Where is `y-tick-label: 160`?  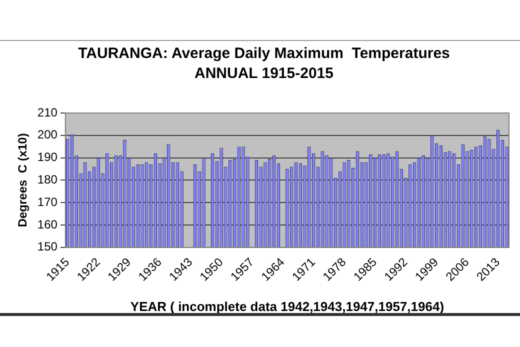 y-tick-label: 160 is located at coordinates (47, 224).